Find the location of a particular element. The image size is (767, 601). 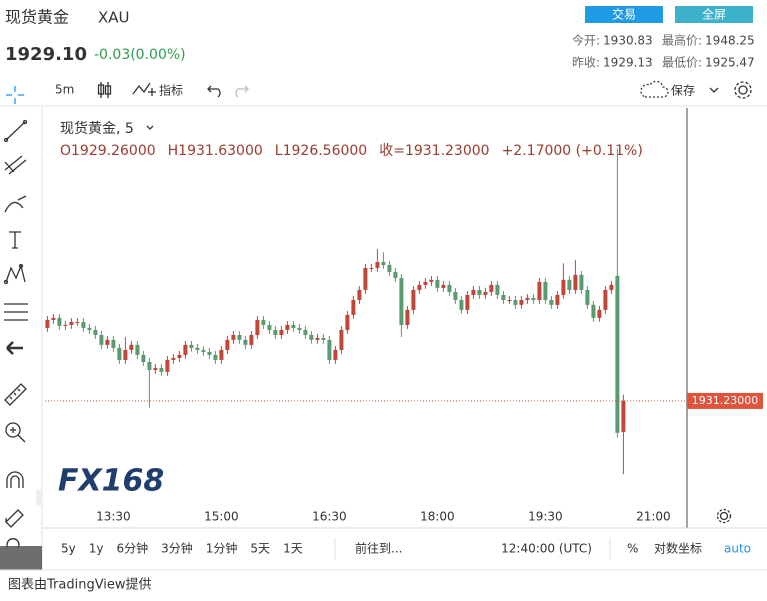

range-button: 1y is located at coordinates (96, 549).